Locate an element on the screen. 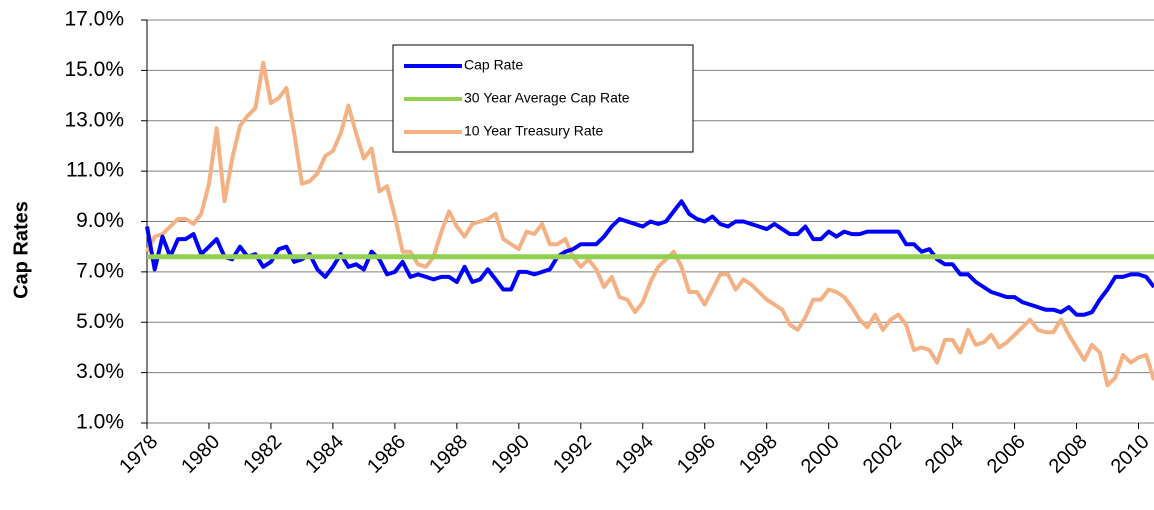 The width and height of the screenshot is (1154, 510). y-tick-label: 1.0% is located at coordinates (100, 422).